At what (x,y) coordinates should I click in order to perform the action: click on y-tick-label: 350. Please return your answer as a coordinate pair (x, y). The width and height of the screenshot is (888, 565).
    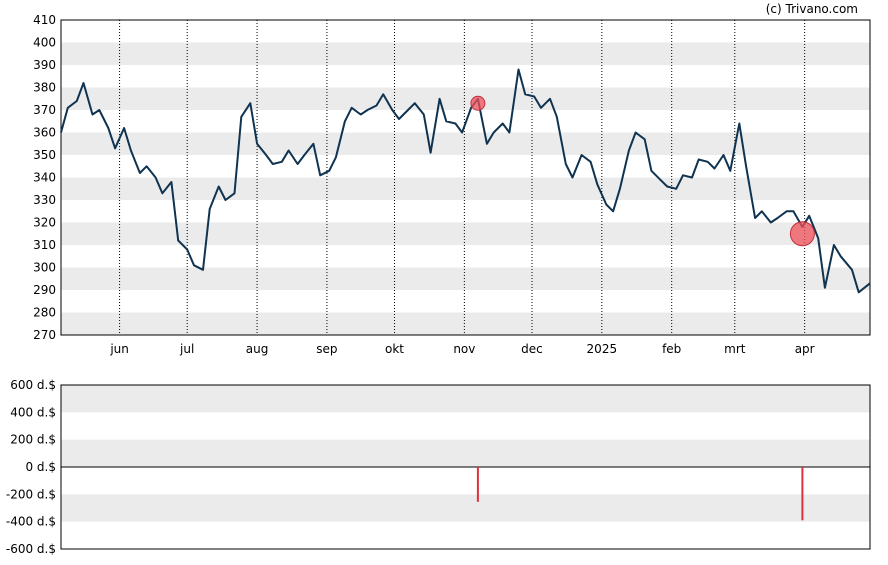
    Looking at the image, I should click on (44, 155).